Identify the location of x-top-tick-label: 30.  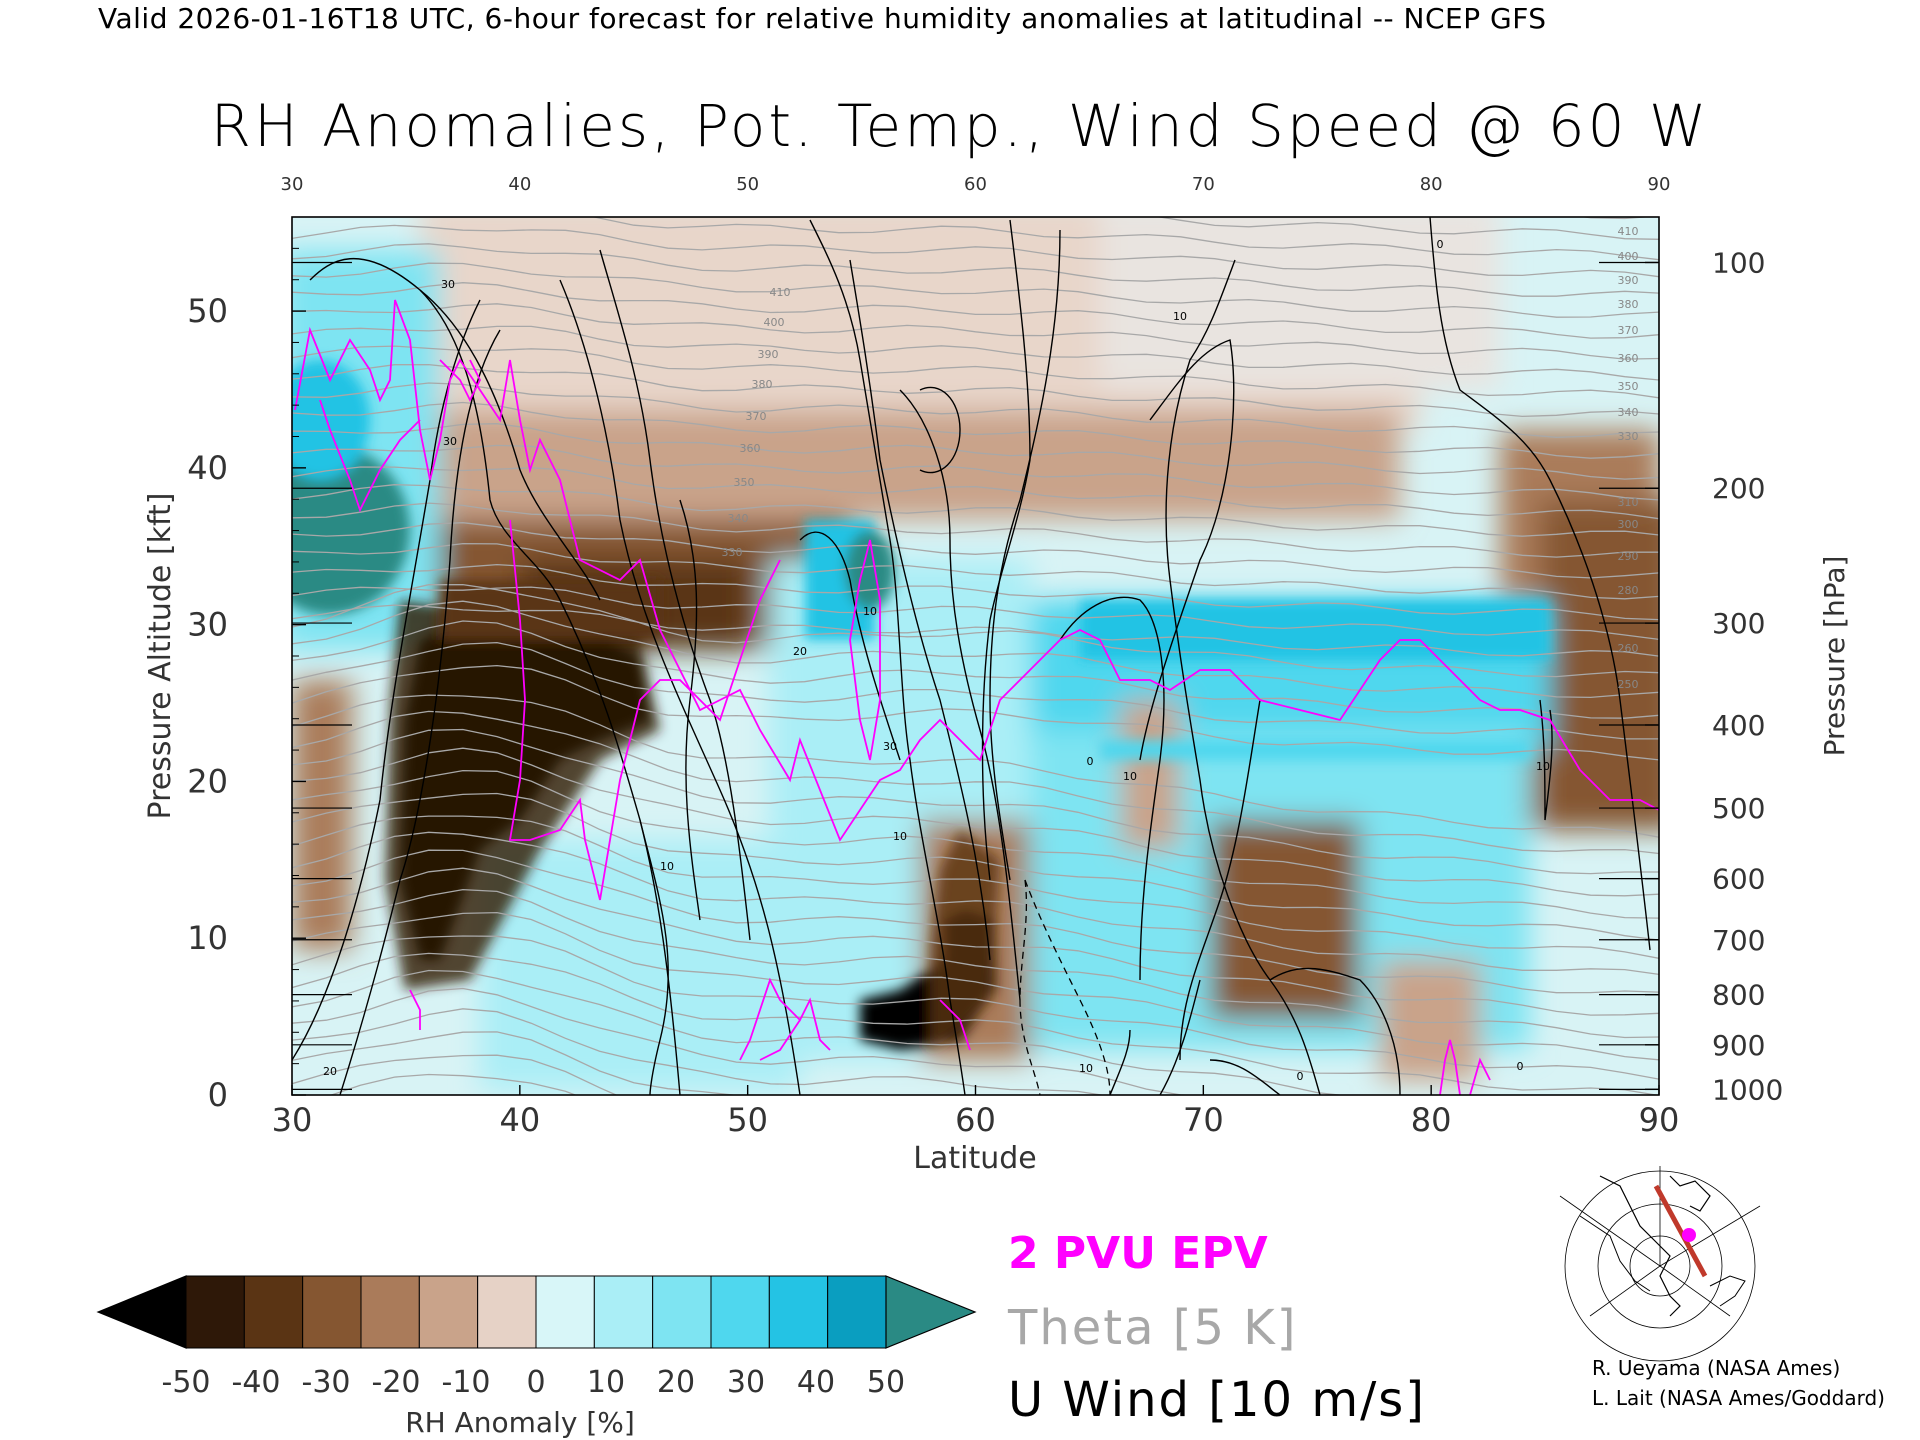
(292, 184).